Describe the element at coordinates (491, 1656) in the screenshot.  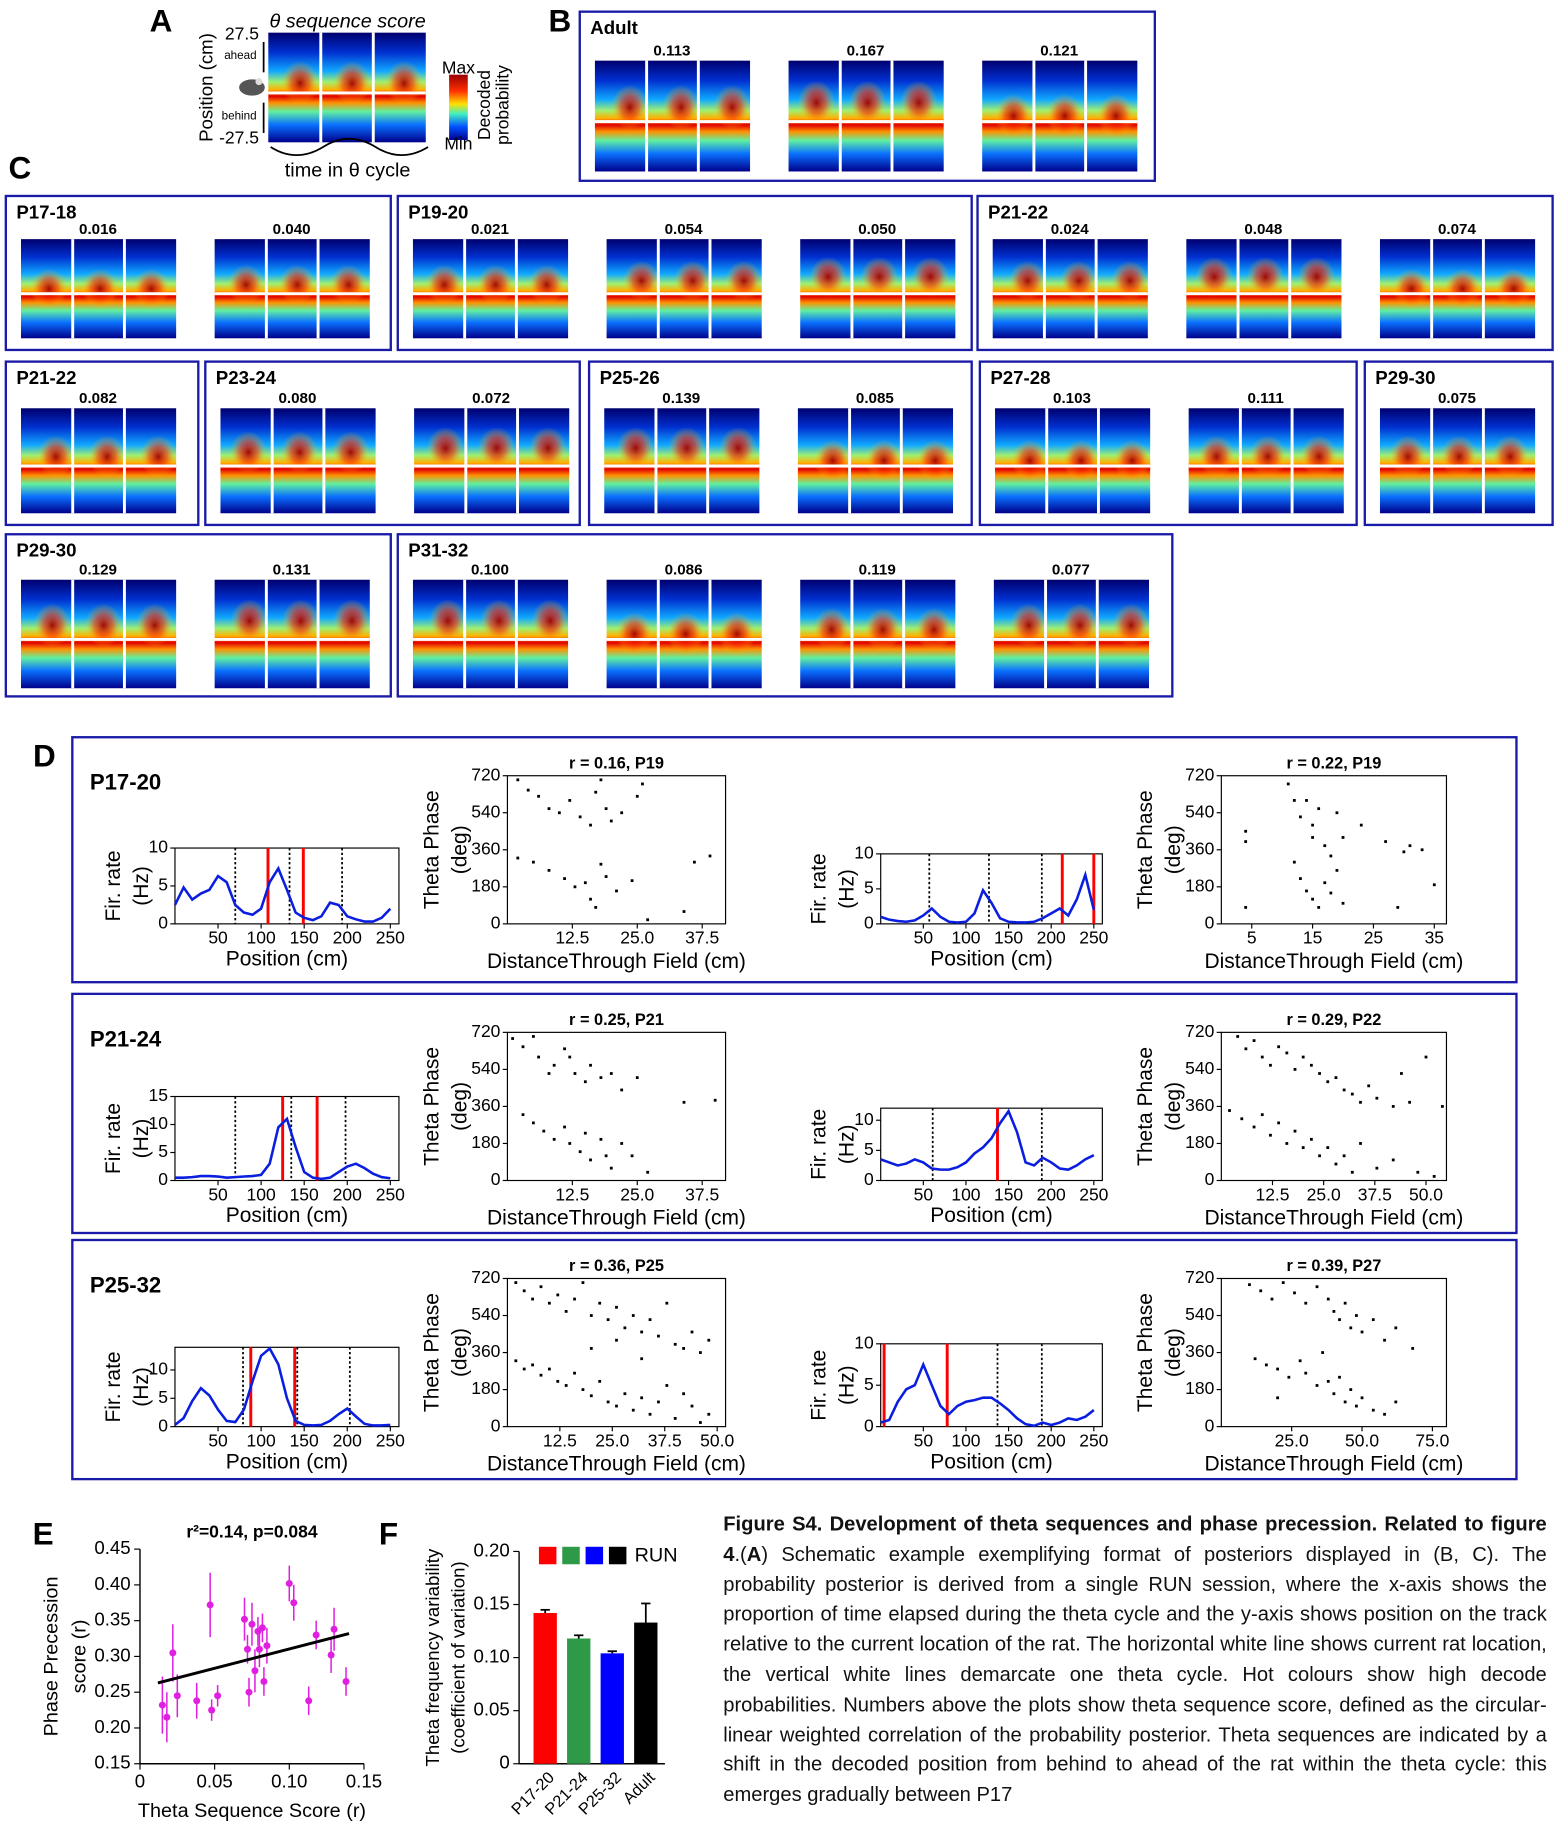
I see `y-tick-label: 0.10` at that location.